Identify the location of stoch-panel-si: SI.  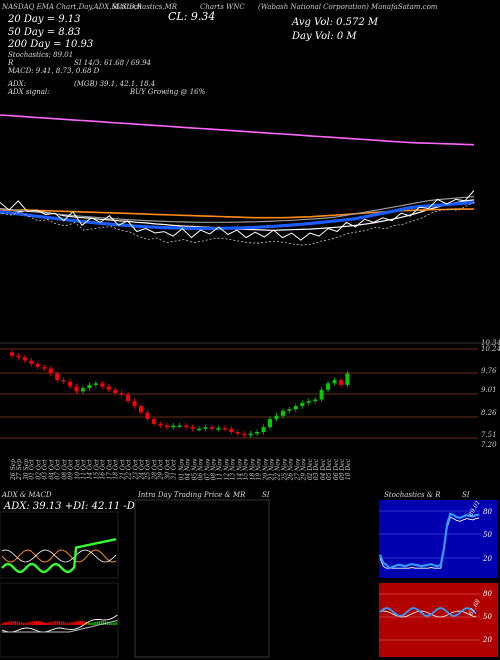
(466, 495).